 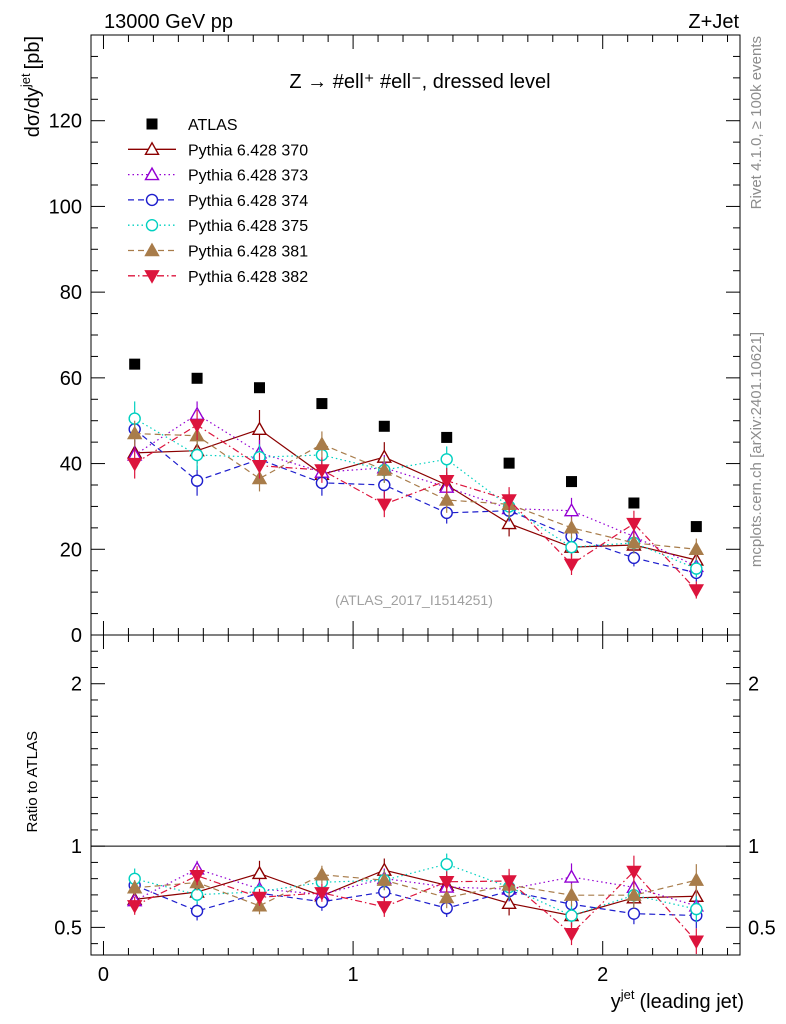 I want to click on series-373-ratio-point, so click(x=571, y=876).